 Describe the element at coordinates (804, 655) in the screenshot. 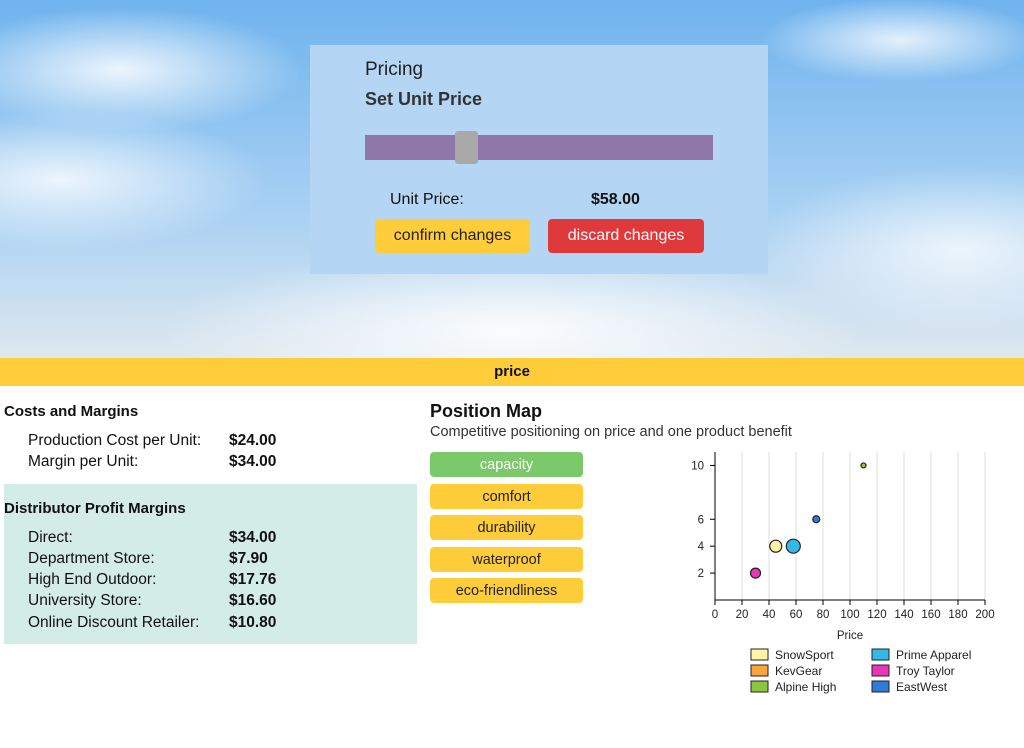

I see `legend-label: SnowSport` at that location.